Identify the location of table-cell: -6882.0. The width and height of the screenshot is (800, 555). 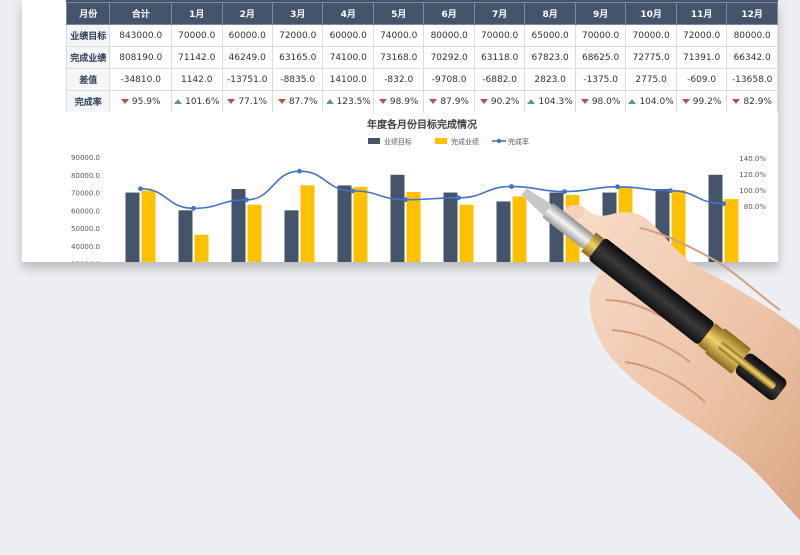
(499, 79).